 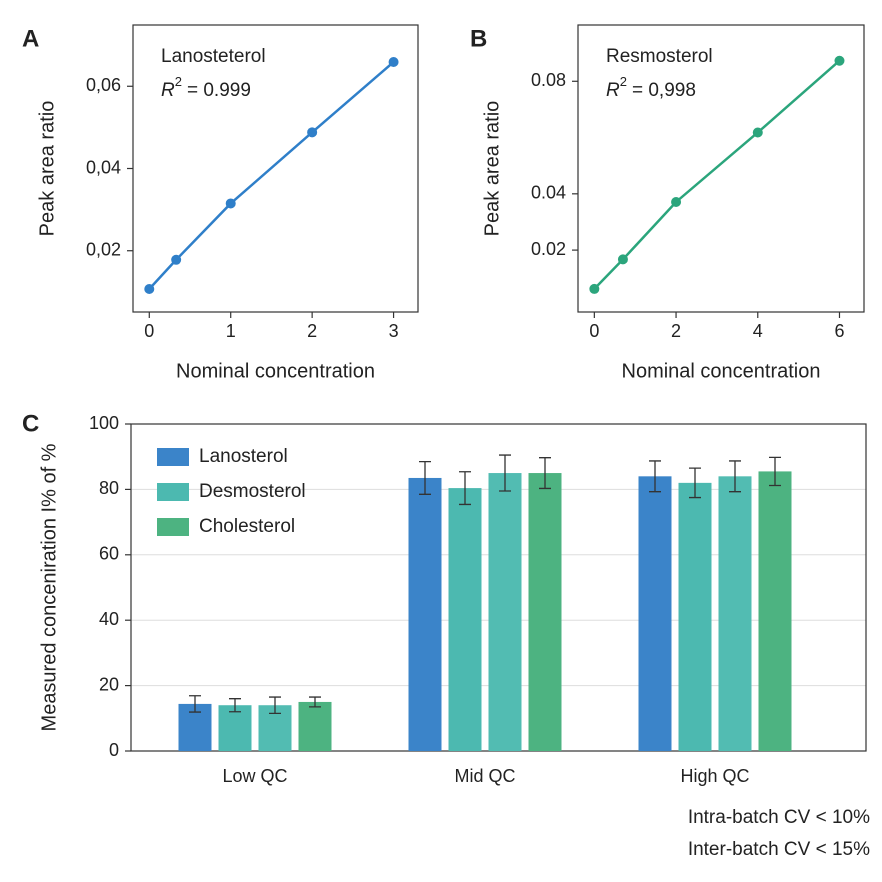 What do you see at coordinates (114, 750) in the screenshot?
I see `y-tick-label: 0` at bounding box center [114, 750].